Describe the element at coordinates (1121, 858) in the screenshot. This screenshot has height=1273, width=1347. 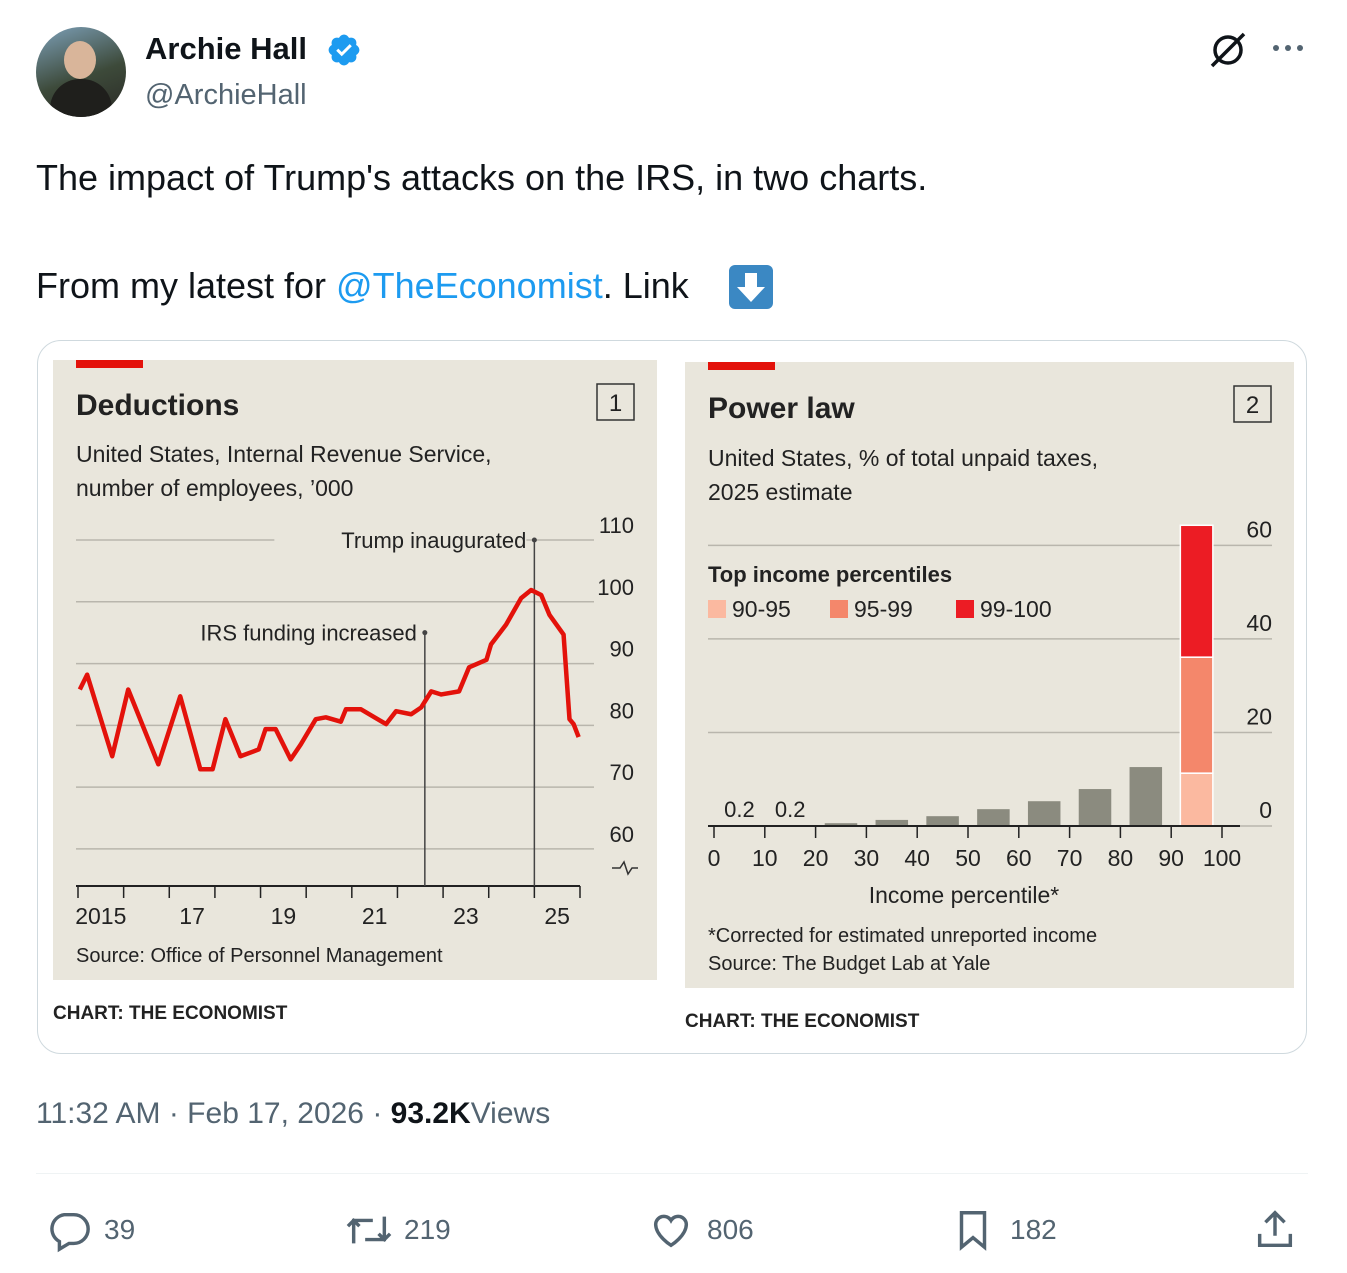
I see `x-tick-label: 80` at that location.